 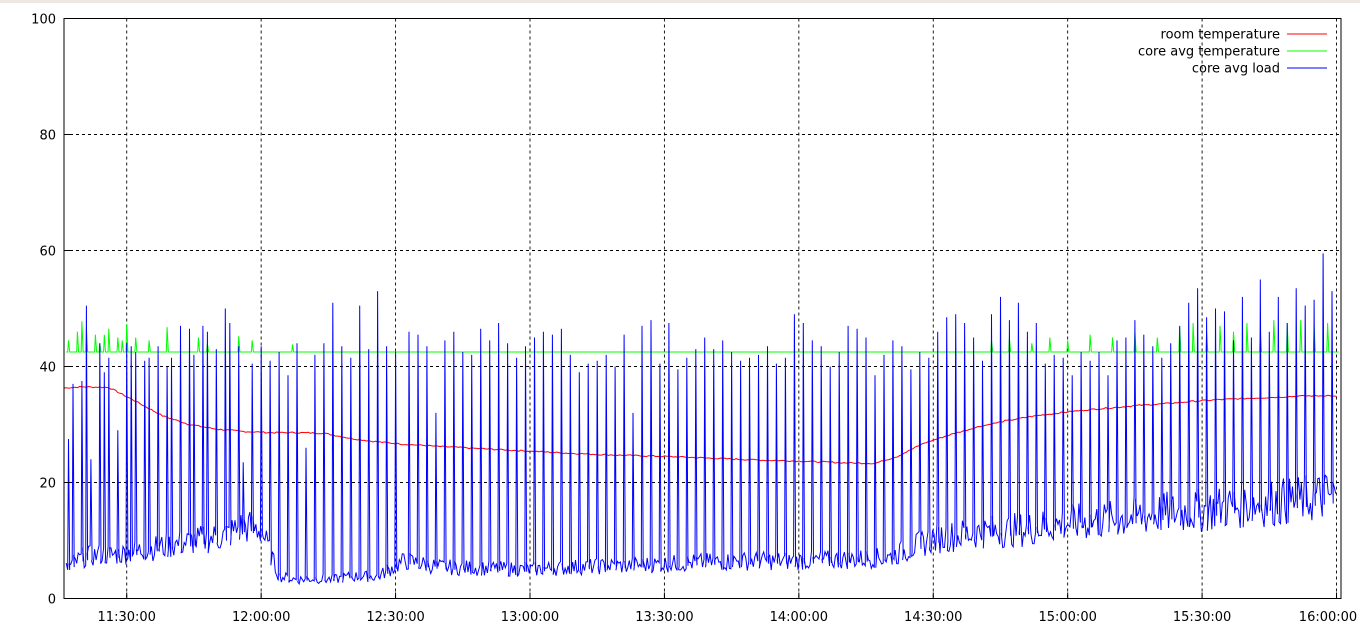 I want to click on x-tick-label: 12:00:00, so click(x=261, y=617).